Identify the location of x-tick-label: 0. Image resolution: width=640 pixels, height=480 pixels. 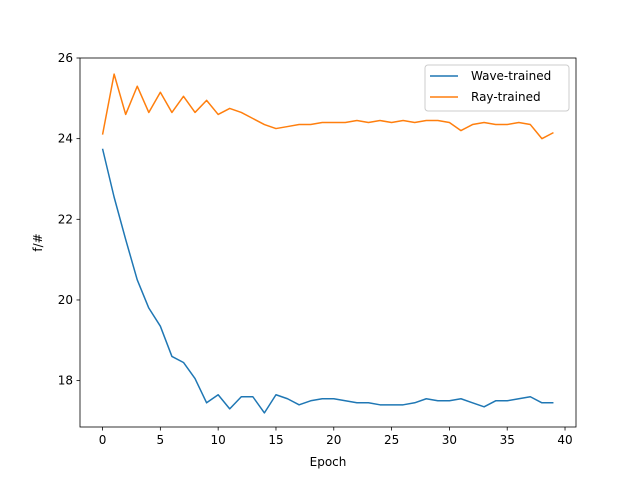
(103, 440).